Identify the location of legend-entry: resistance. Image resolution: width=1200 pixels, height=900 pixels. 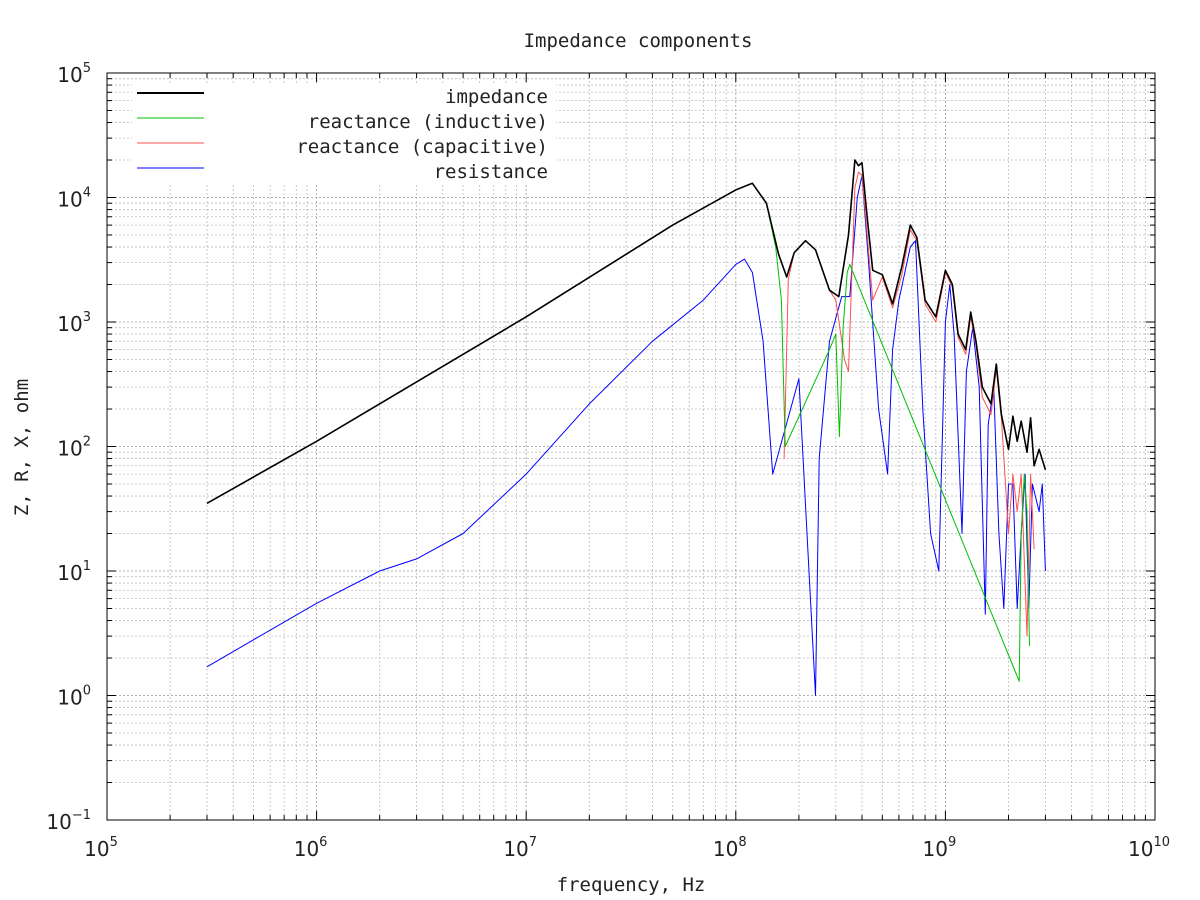
(491, 172).